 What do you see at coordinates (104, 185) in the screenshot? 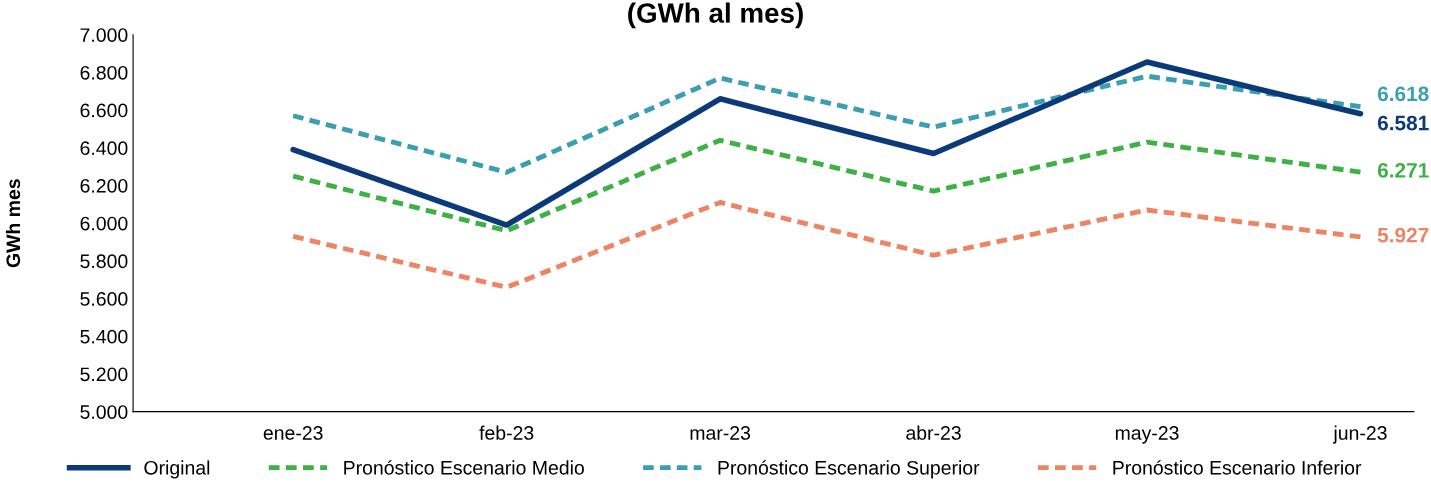
I see `y-tick-label: 6.200` at bounding box center [104, 185].